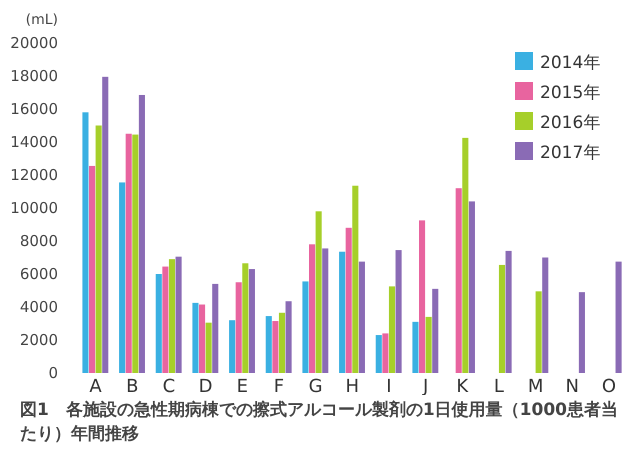  Describe the element at coordinates (95, 386) in the screenshot. I see `x-tick-label: A` at that location.